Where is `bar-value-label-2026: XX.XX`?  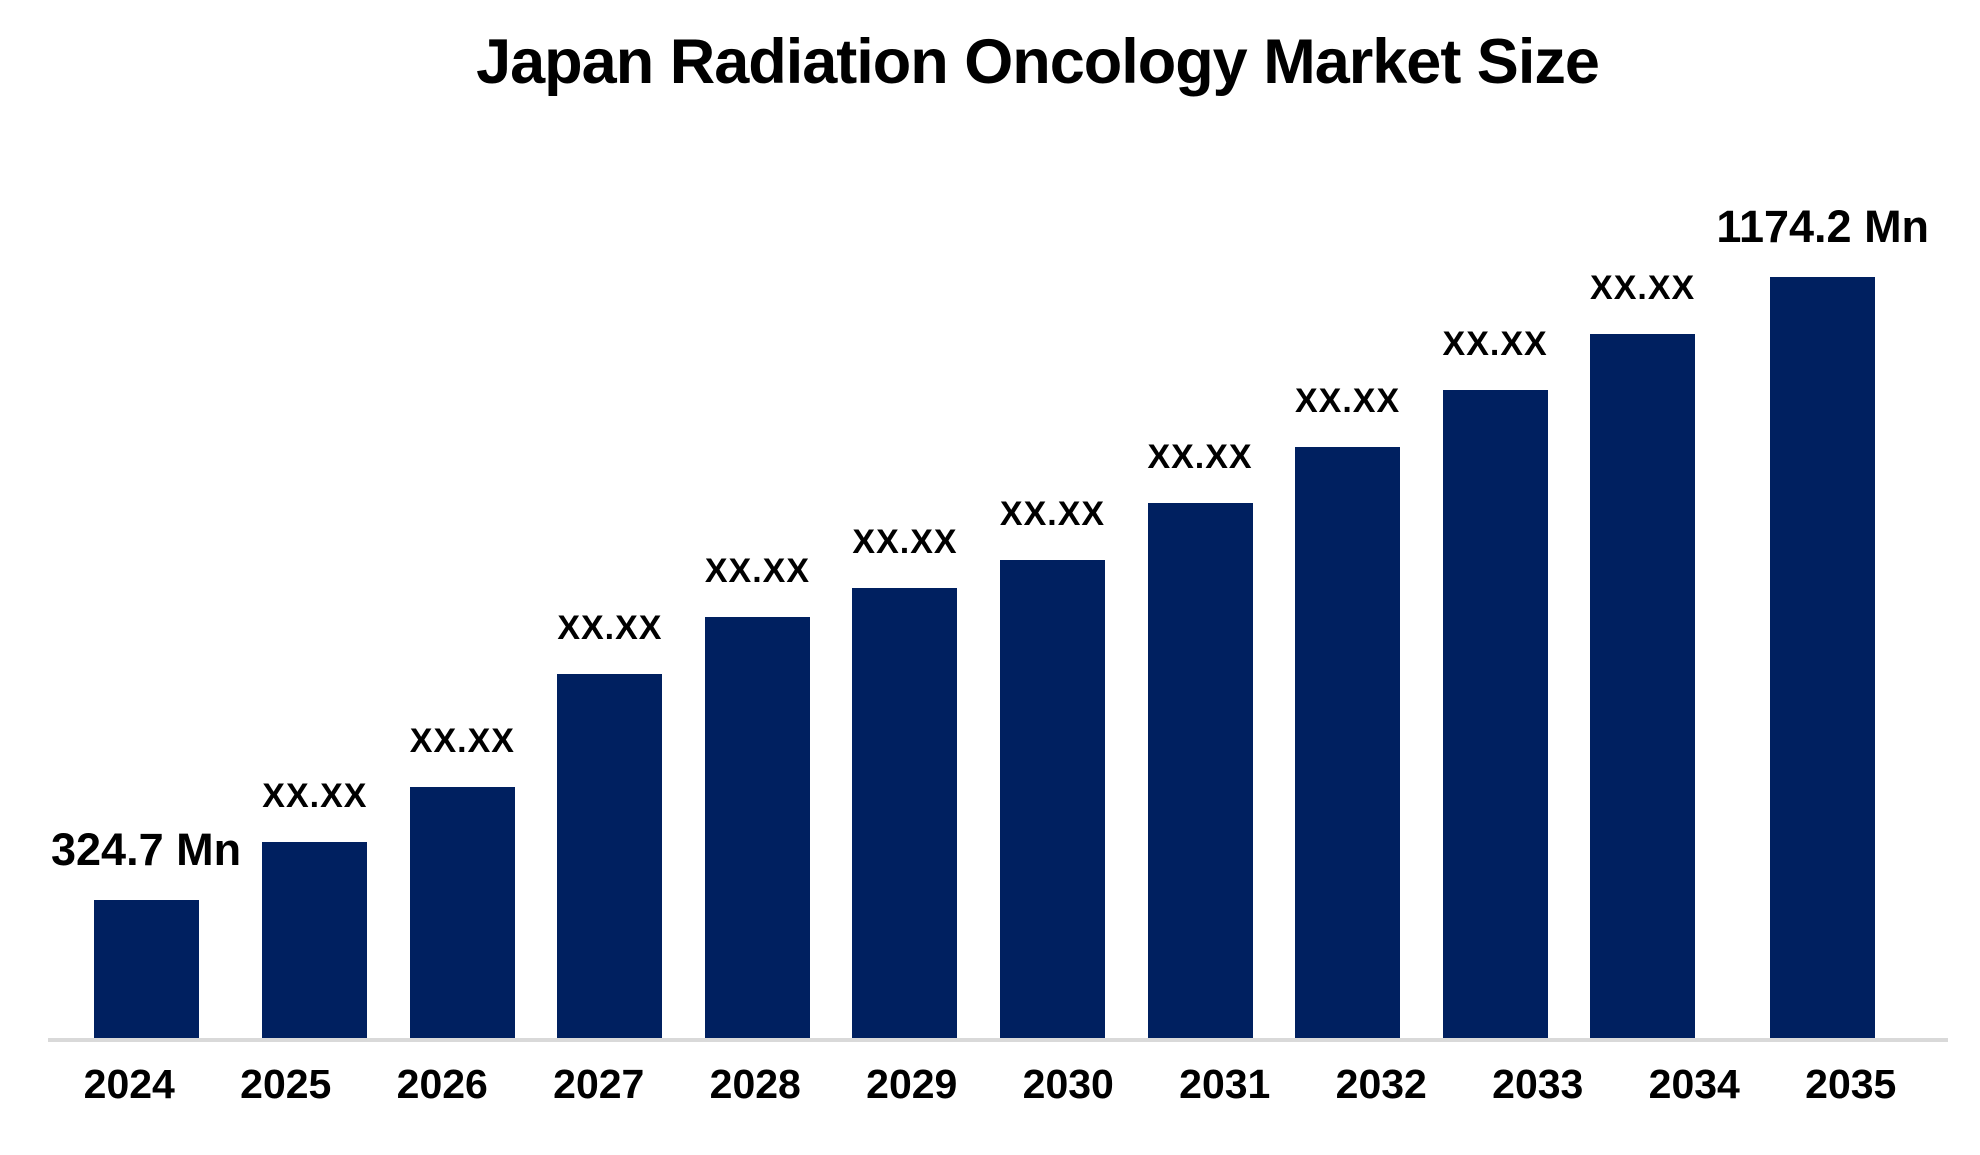 bar-value-label-2026: XX.XX is located at coordinates (462, 741).